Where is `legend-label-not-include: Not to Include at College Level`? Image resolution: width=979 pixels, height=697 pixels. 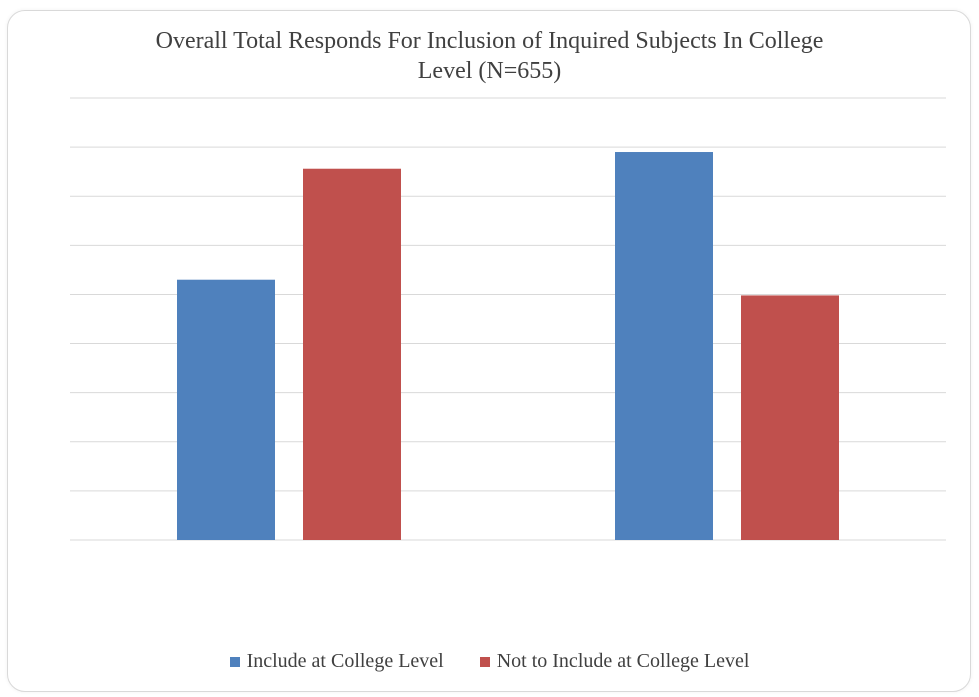 legend-label-not-include: Not to Include at College Level is located at coordinates (623, 661).